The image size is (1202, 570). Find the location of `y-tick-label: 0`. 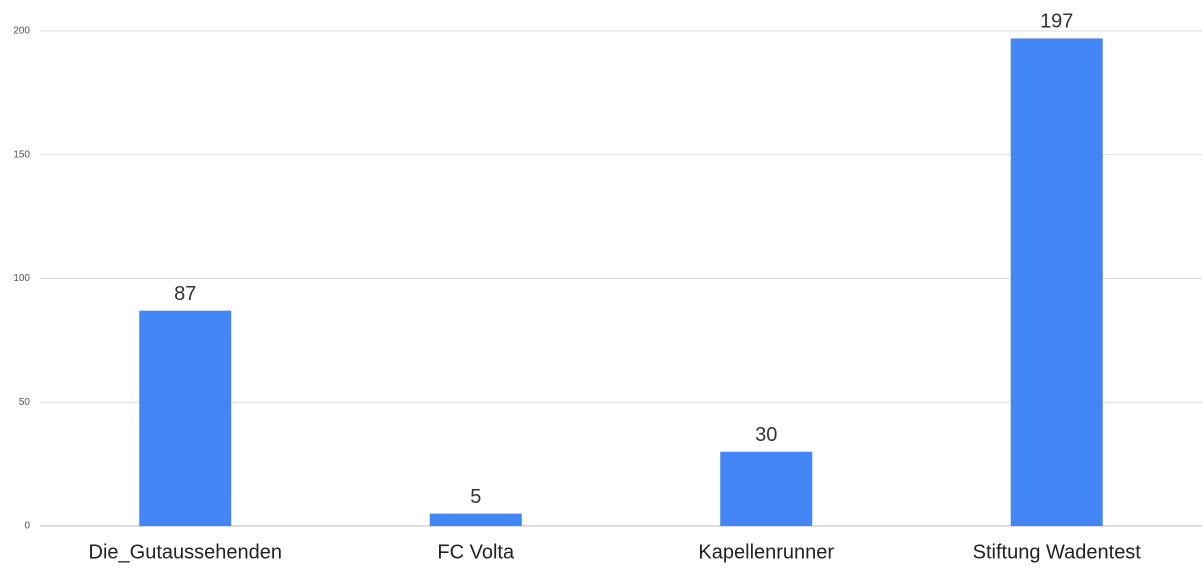

y-tick-label: 0 is located at coordinates (27, 526).